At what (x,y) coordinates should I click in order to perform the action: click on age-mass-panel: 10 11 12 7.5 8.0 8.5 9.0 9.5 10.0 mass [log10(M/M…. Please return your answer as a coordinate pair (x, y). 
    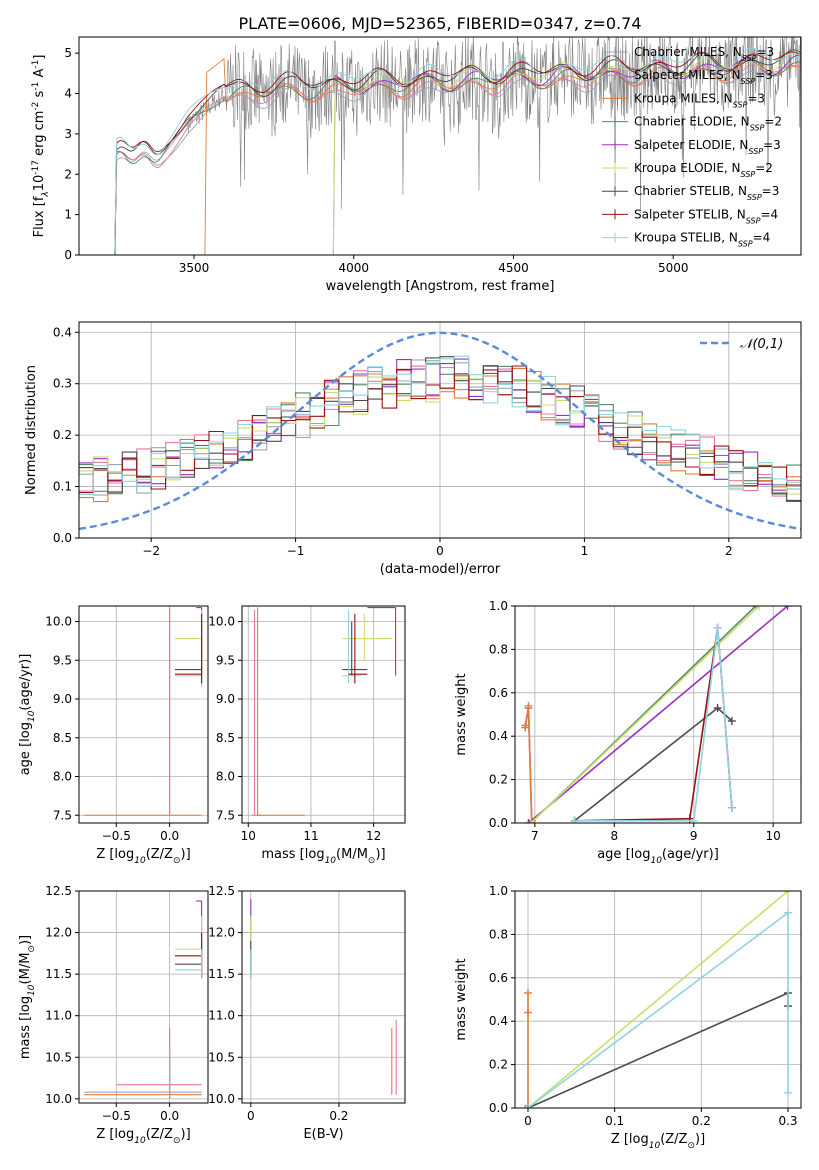
    Looking at the image, I should click on (307, 735).